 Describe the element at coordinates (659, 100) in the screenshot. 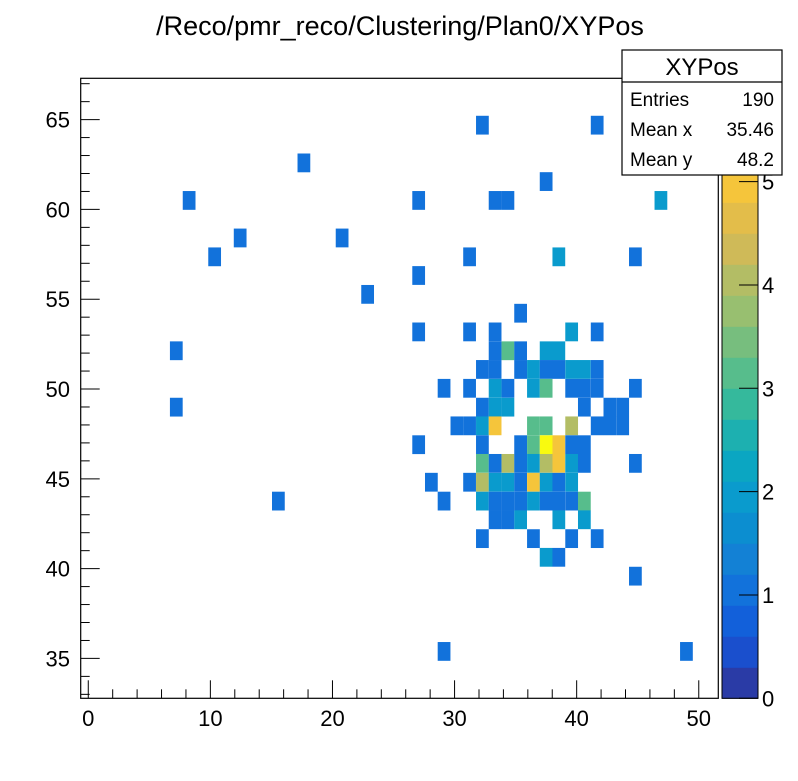

I see `stats-entries-label: Entries` at that location.